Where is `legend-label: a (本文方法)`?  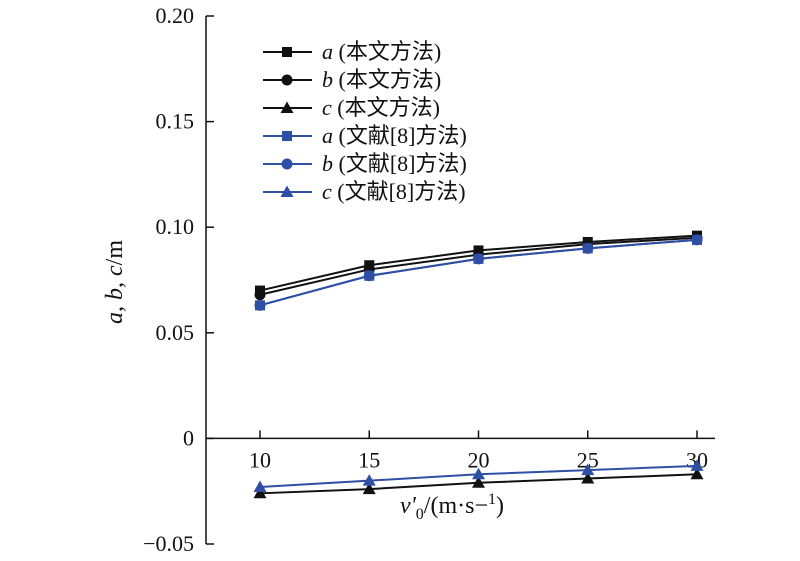 legend-label: a (本文方法) is located at coordinates (381, 51).